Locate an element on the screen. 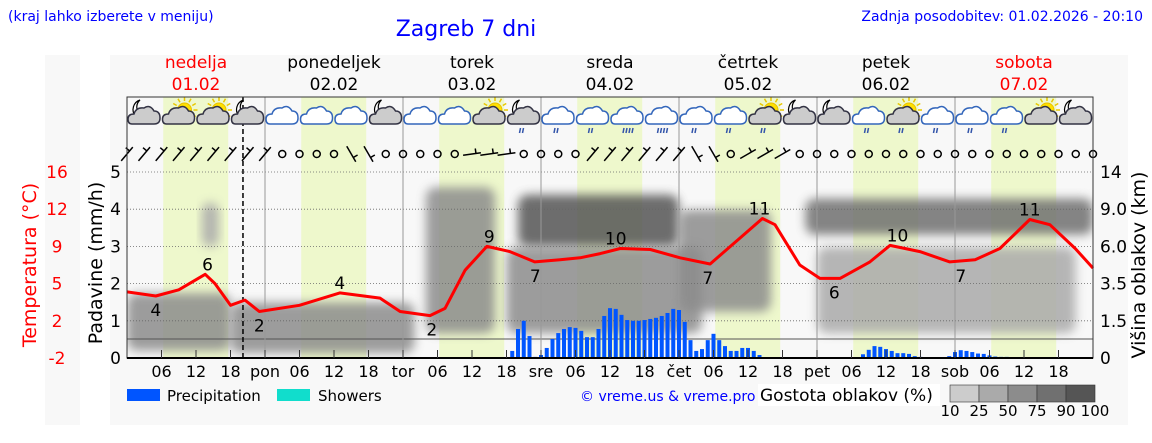  cloud-heavy-rain-icon is located at coordinates (627, 119).